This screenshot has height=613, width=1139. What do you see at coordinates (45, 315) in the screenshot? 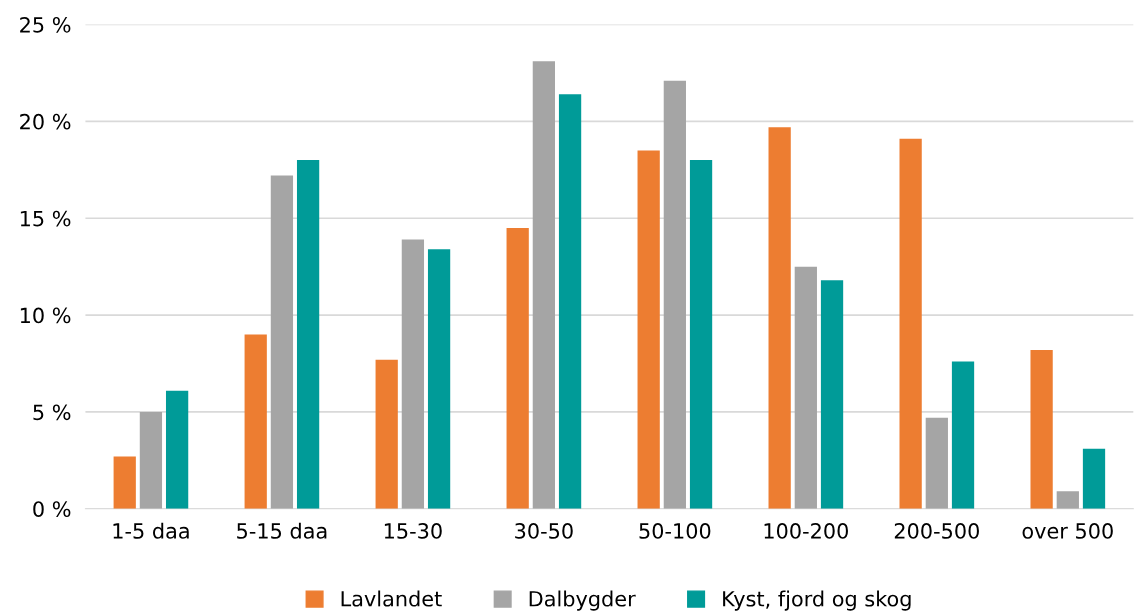
I see `y-tick-label: 10 %` at bounding box center [45, 315].